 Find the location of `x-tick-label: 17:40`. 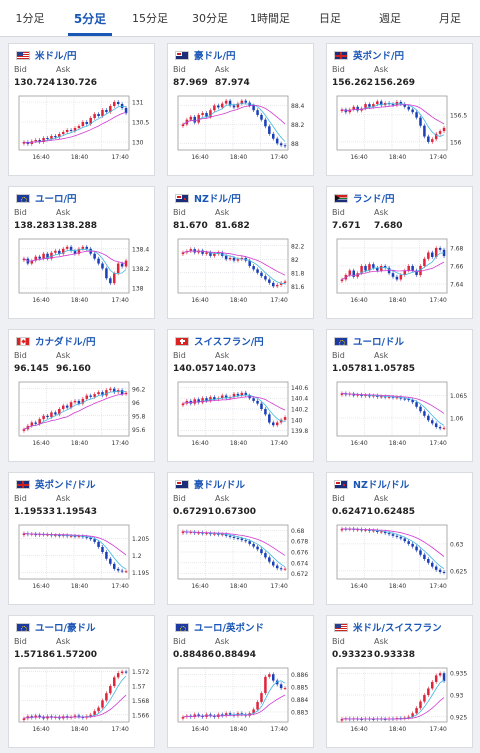

x-tick-label: 17:40 is located at coordinates (438, 443).